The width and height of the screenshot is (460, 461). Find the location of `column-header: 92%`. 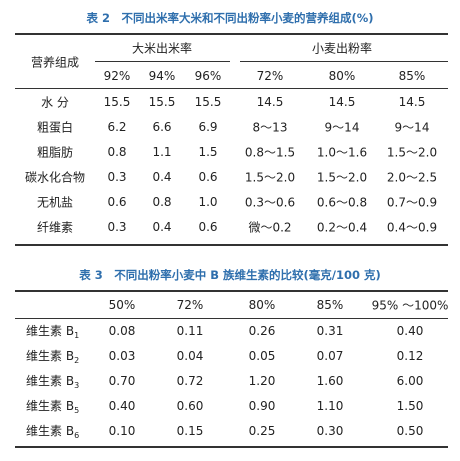

column-header: 92% is located at coordinates (117, 76).